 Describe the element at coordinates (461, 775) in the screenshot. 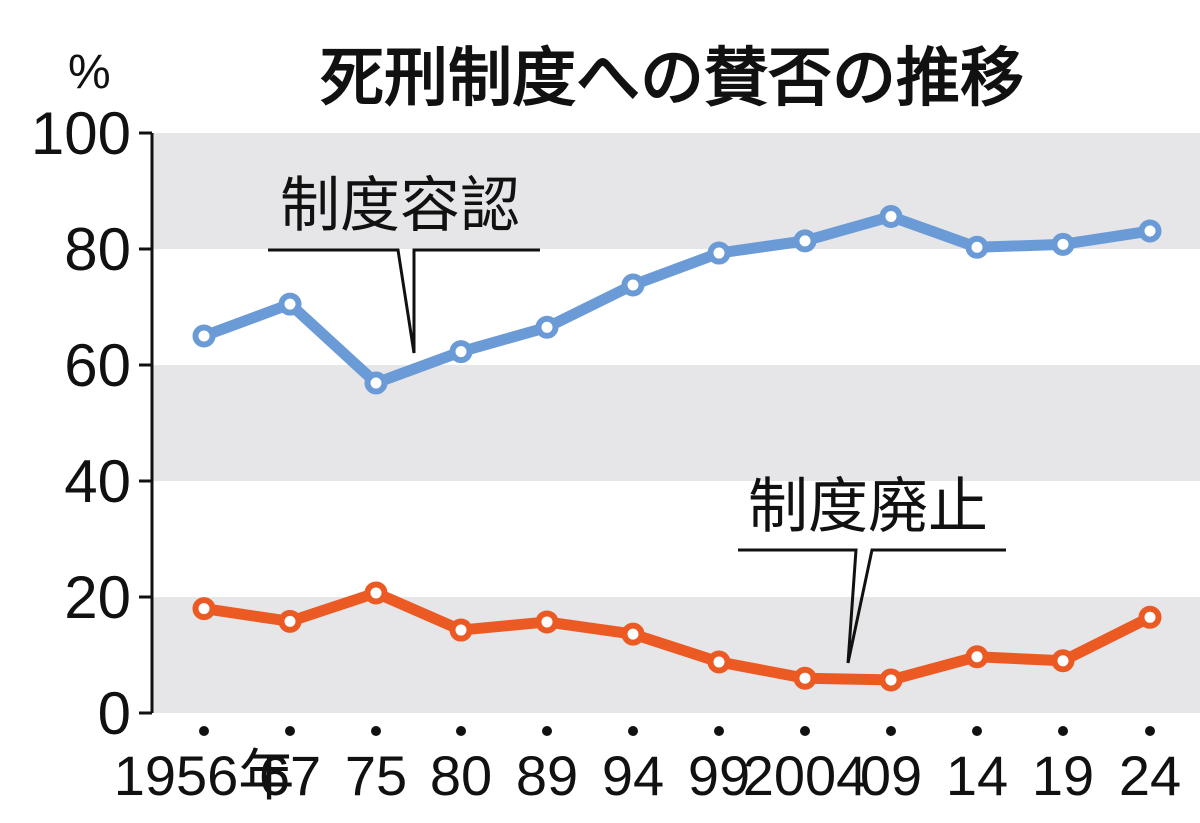

I see `x-tick-label: 80` at that location.